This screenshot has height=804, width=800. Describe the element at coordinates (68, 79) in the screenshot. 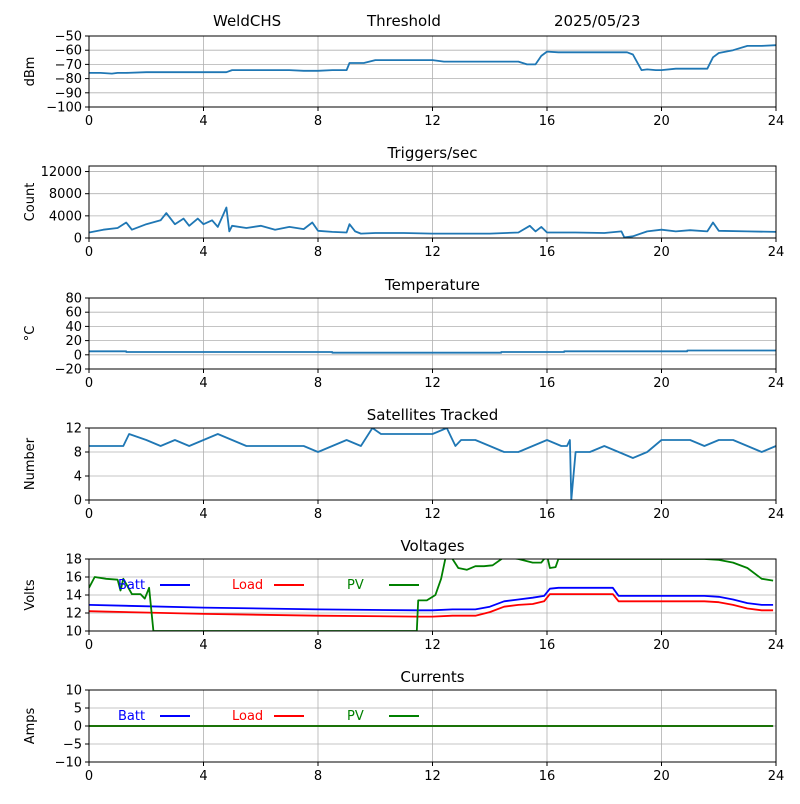

I see `y-tick-label: −80` at that location.